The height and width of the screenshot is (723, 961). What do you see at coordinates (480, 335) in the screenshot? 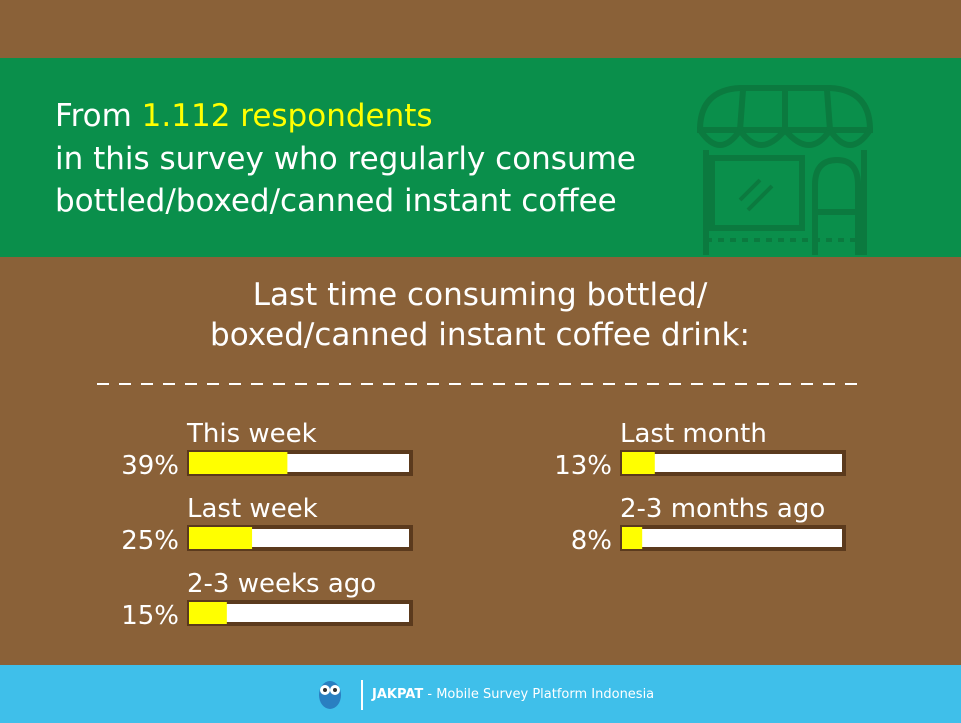
I see `chart-title: boxed/canned instant coffee drink:` at bounding box center [480, 335].